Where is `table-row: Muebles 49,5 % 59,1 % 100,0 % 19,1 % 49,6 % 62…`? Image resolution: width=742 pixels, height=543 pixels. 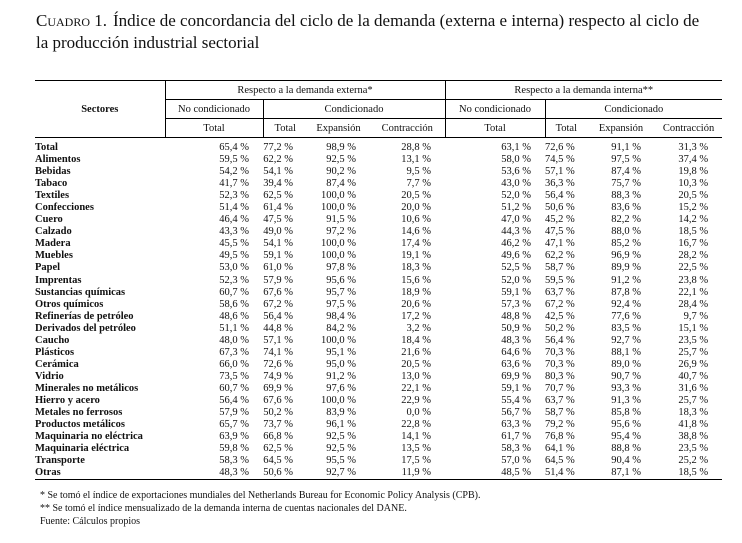
table-row: Muebles 49,5 % 59,1 % 100,0 % 19,1 % 49,6 % 62… is located at coordinates (378, 256).